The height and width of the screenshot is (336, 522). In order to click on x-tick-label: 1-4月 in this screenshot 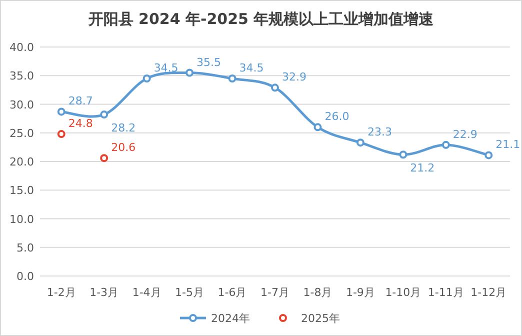, I will do `click(147, 292)`.